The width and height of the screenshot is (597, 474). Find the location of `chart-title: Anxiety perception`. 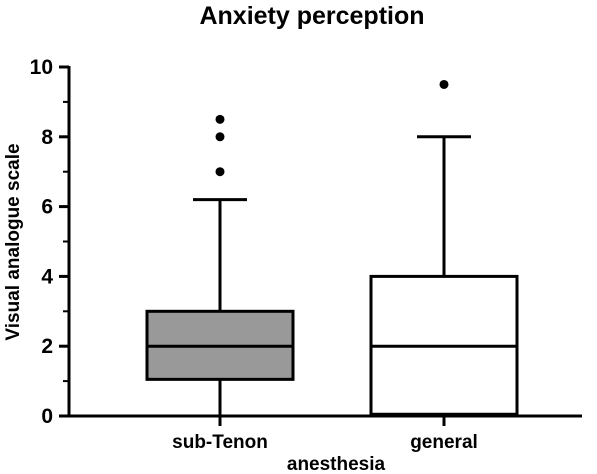

chart-title: Anxiety perception is located at coordinates (311, 16).